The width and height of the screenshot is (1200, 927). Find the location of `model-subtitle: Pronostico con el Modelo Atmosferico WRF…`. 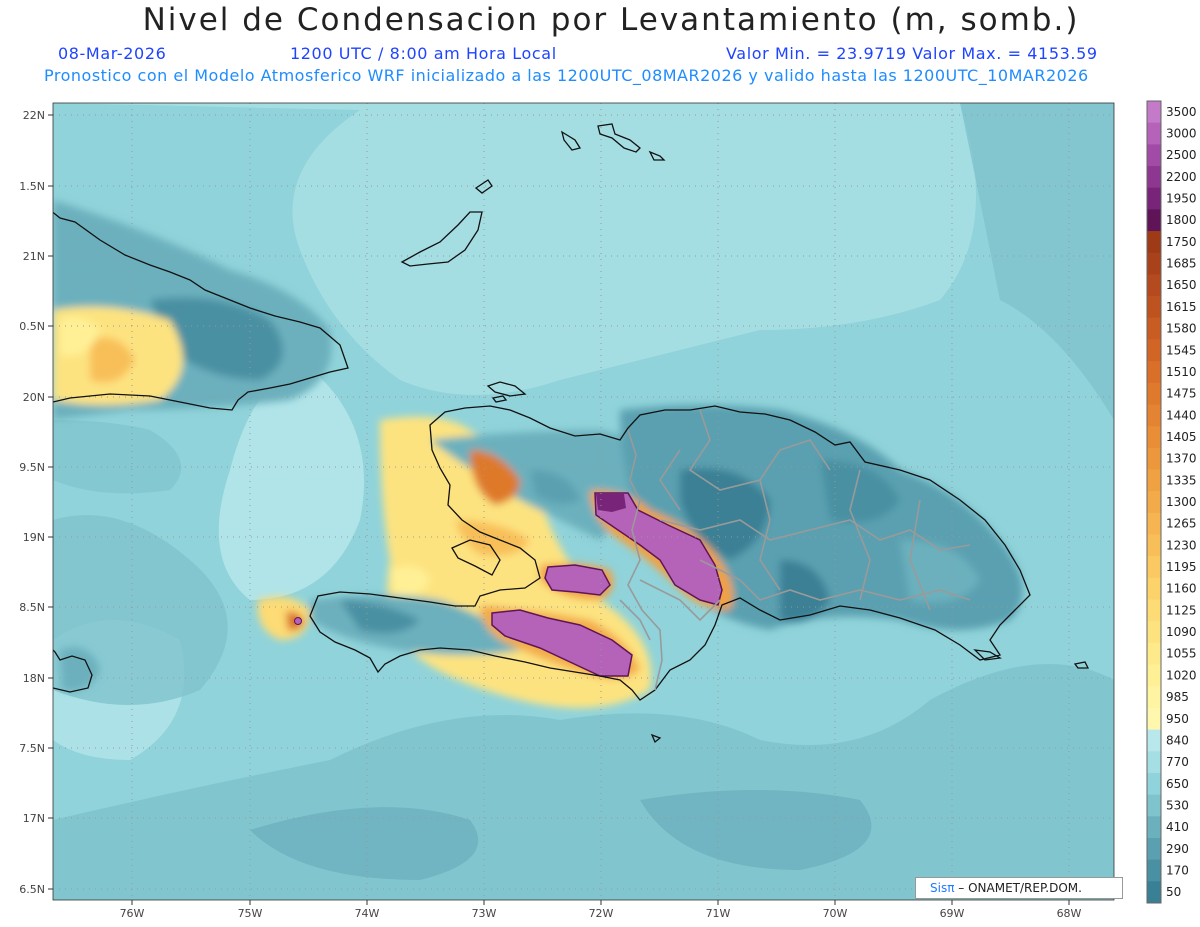

model-subtitle: Pronostico con el Modelo Atmosferico WRF… is located at coordinates (566, 75).